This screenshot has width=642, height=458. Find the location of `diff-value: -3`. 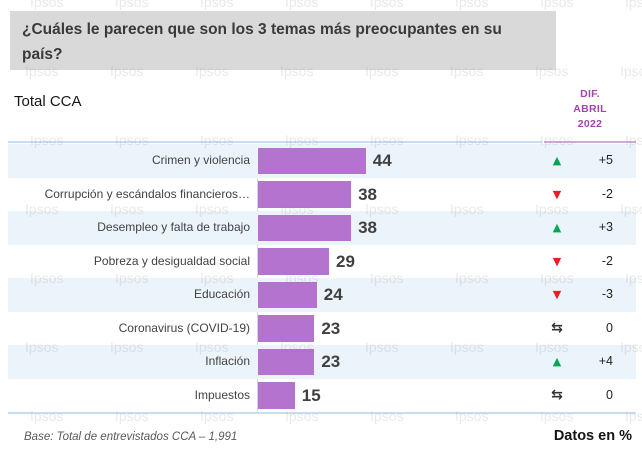

diff-value: -3 is located at coordinates (607, 294).